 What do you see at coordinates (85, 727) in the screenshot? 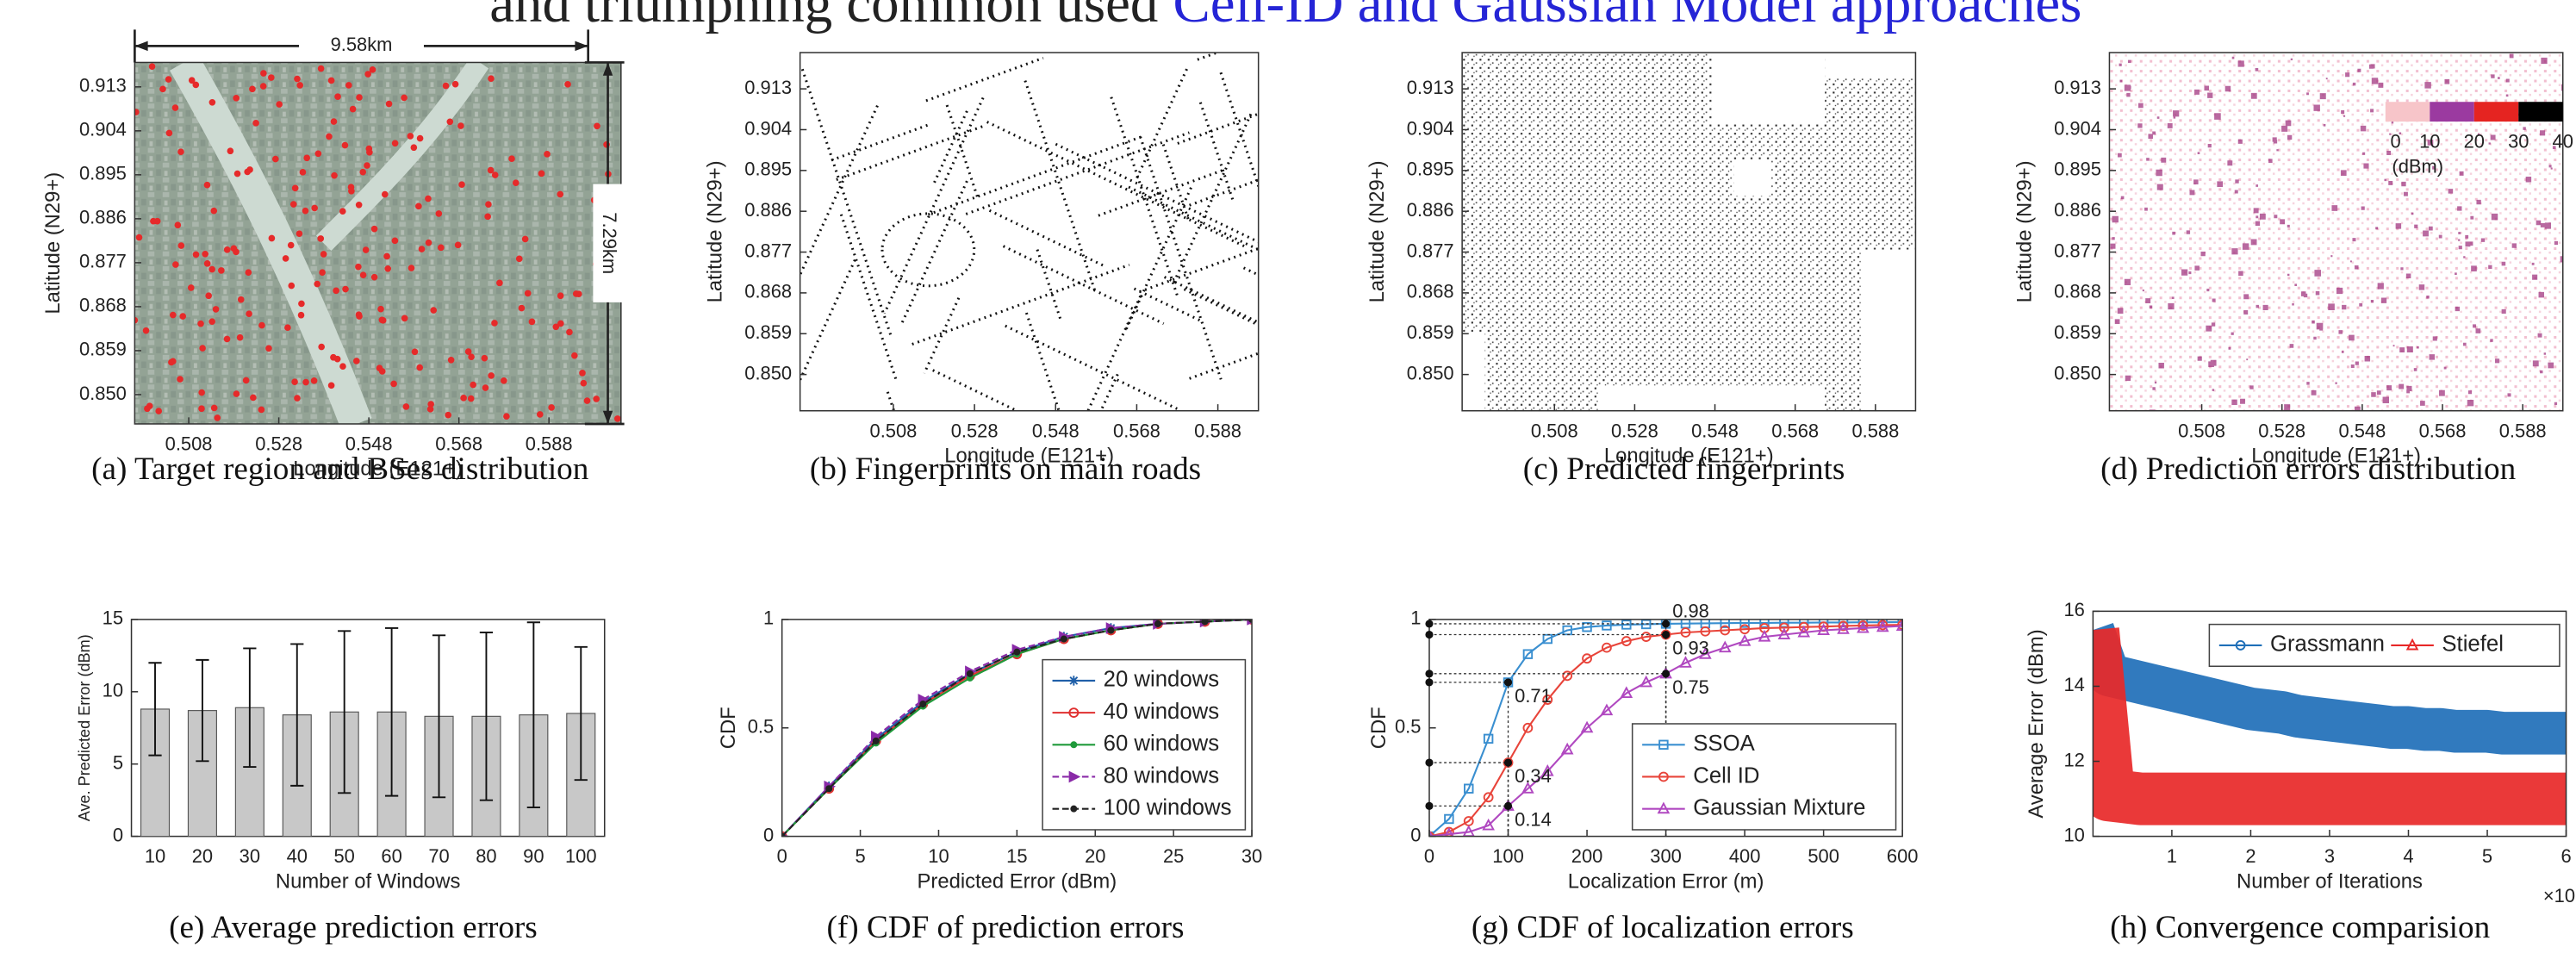
I see `y-axis-label: Ave. Predicted Error (dBm)` at bounding box center [85, 727].